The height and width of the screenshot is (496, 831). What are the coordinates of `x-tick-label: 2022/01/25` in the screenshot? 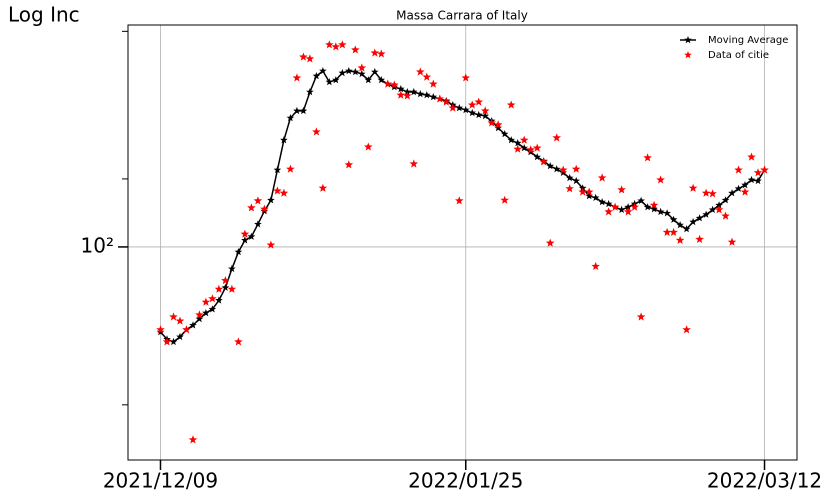 It's located at (465, 481).